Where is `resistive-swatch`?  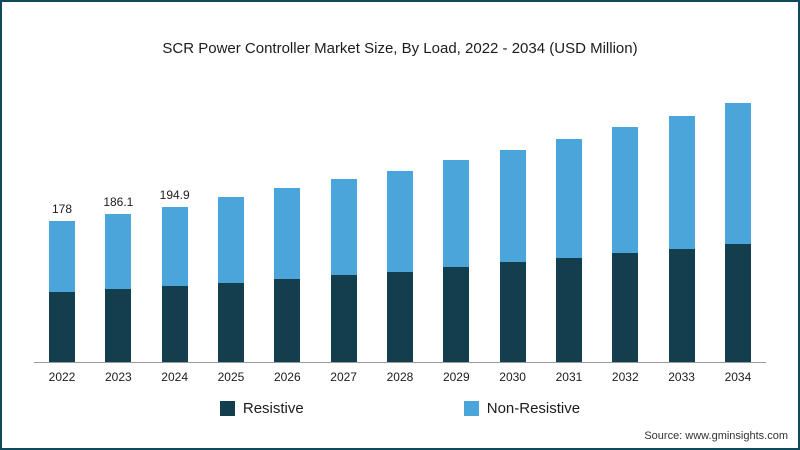
resistive-swatch is located at coordinates (227, 408).